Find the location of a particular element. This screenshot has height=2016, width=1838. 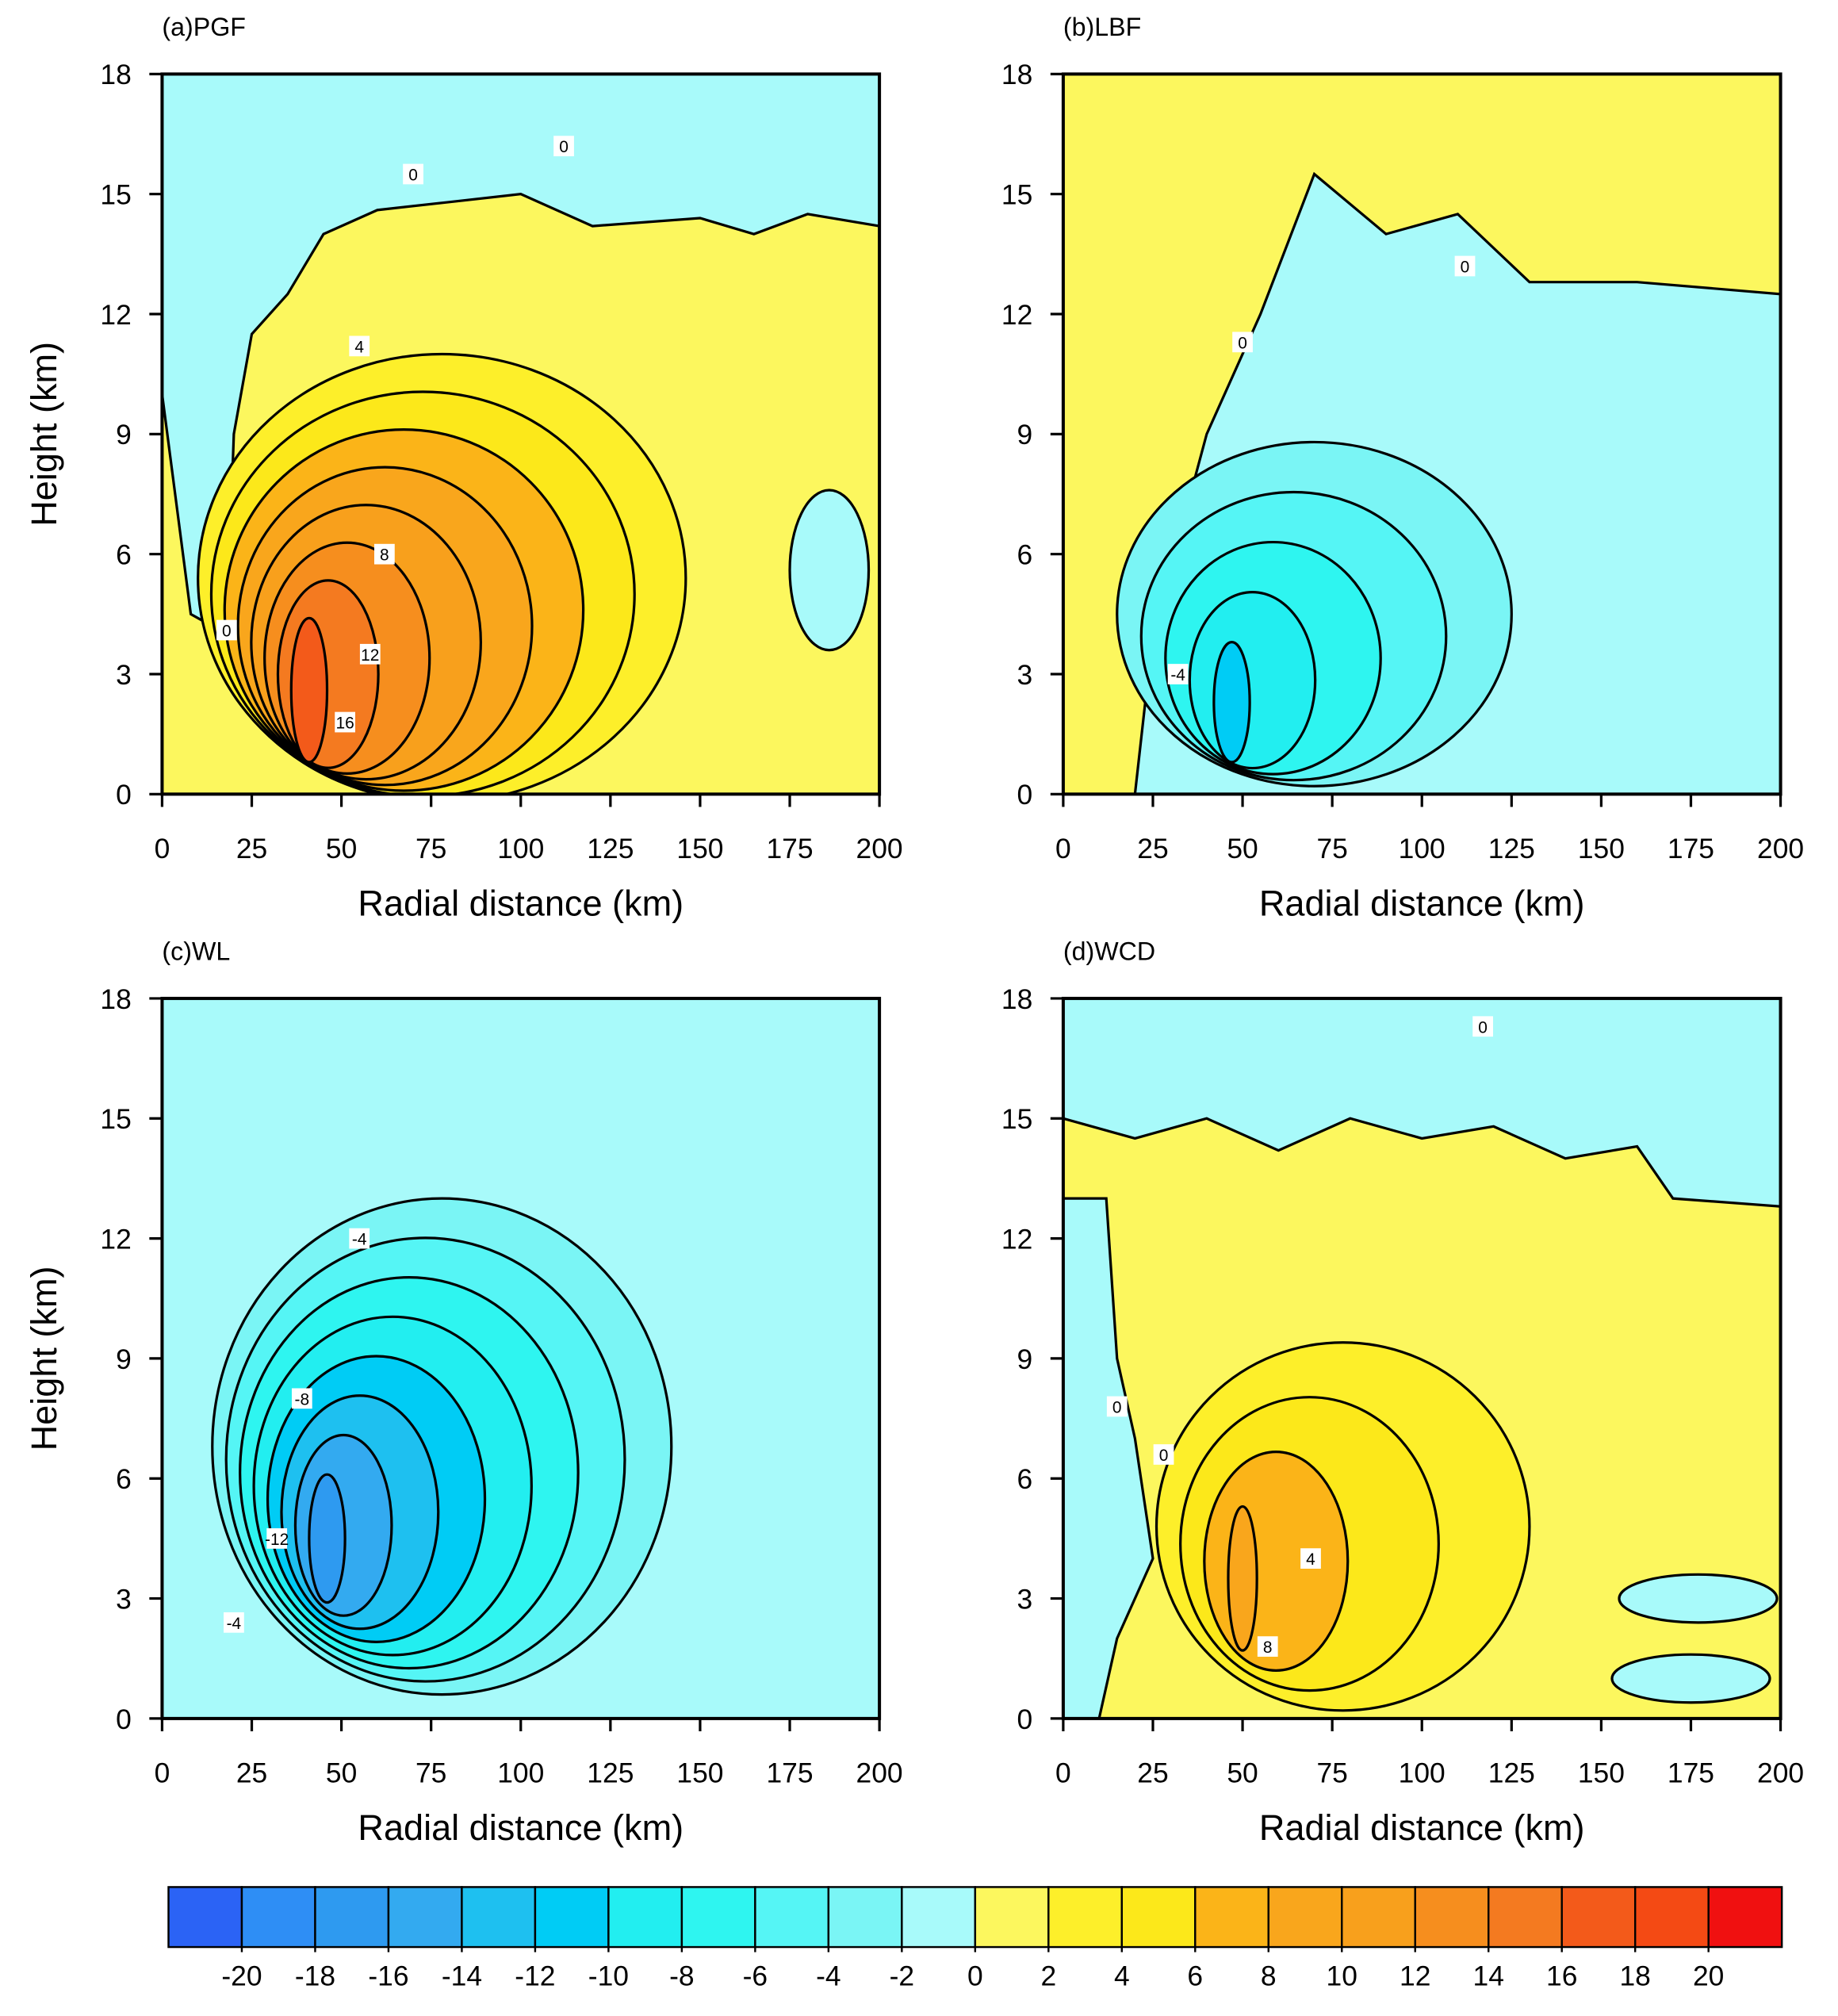

contour-label: -12 is located at coordinates (277, 1540).